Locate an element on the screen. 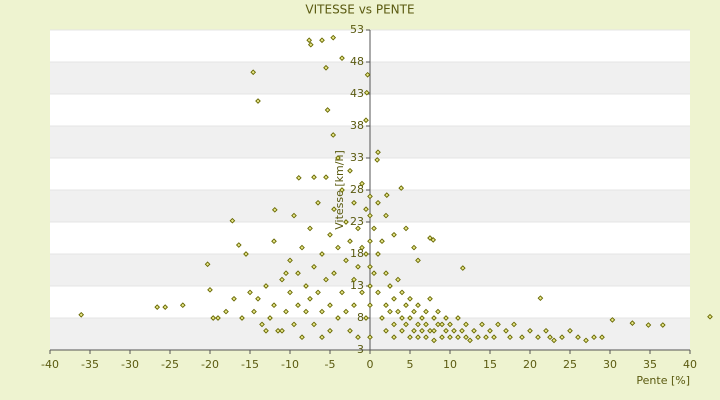  x-tick-label: 20 is located at coordinates (530, 364).